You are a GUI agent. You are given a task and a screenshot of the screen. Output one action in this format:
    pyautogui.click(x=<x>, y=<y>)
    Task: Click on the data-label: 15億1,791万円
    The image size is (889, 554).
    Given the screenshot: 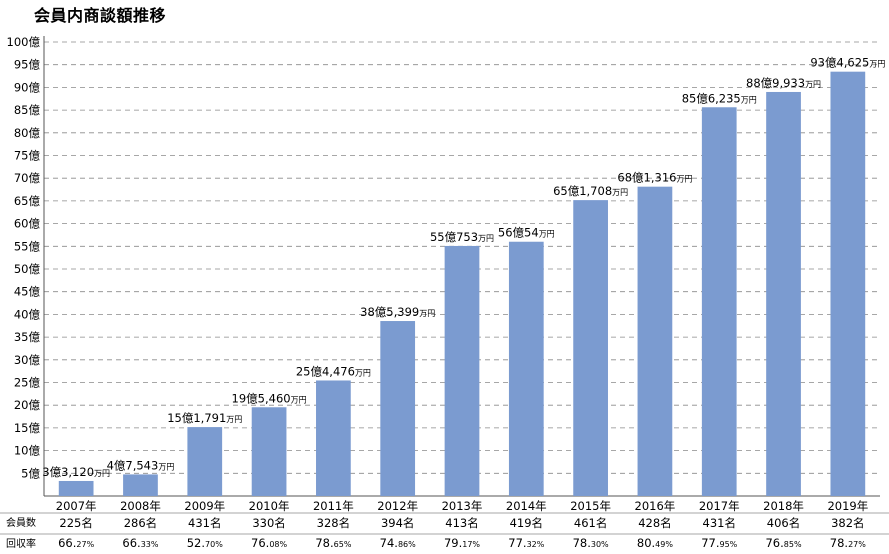 What is the action you would take?
    pyautogui.click(x=204, y=418)
    